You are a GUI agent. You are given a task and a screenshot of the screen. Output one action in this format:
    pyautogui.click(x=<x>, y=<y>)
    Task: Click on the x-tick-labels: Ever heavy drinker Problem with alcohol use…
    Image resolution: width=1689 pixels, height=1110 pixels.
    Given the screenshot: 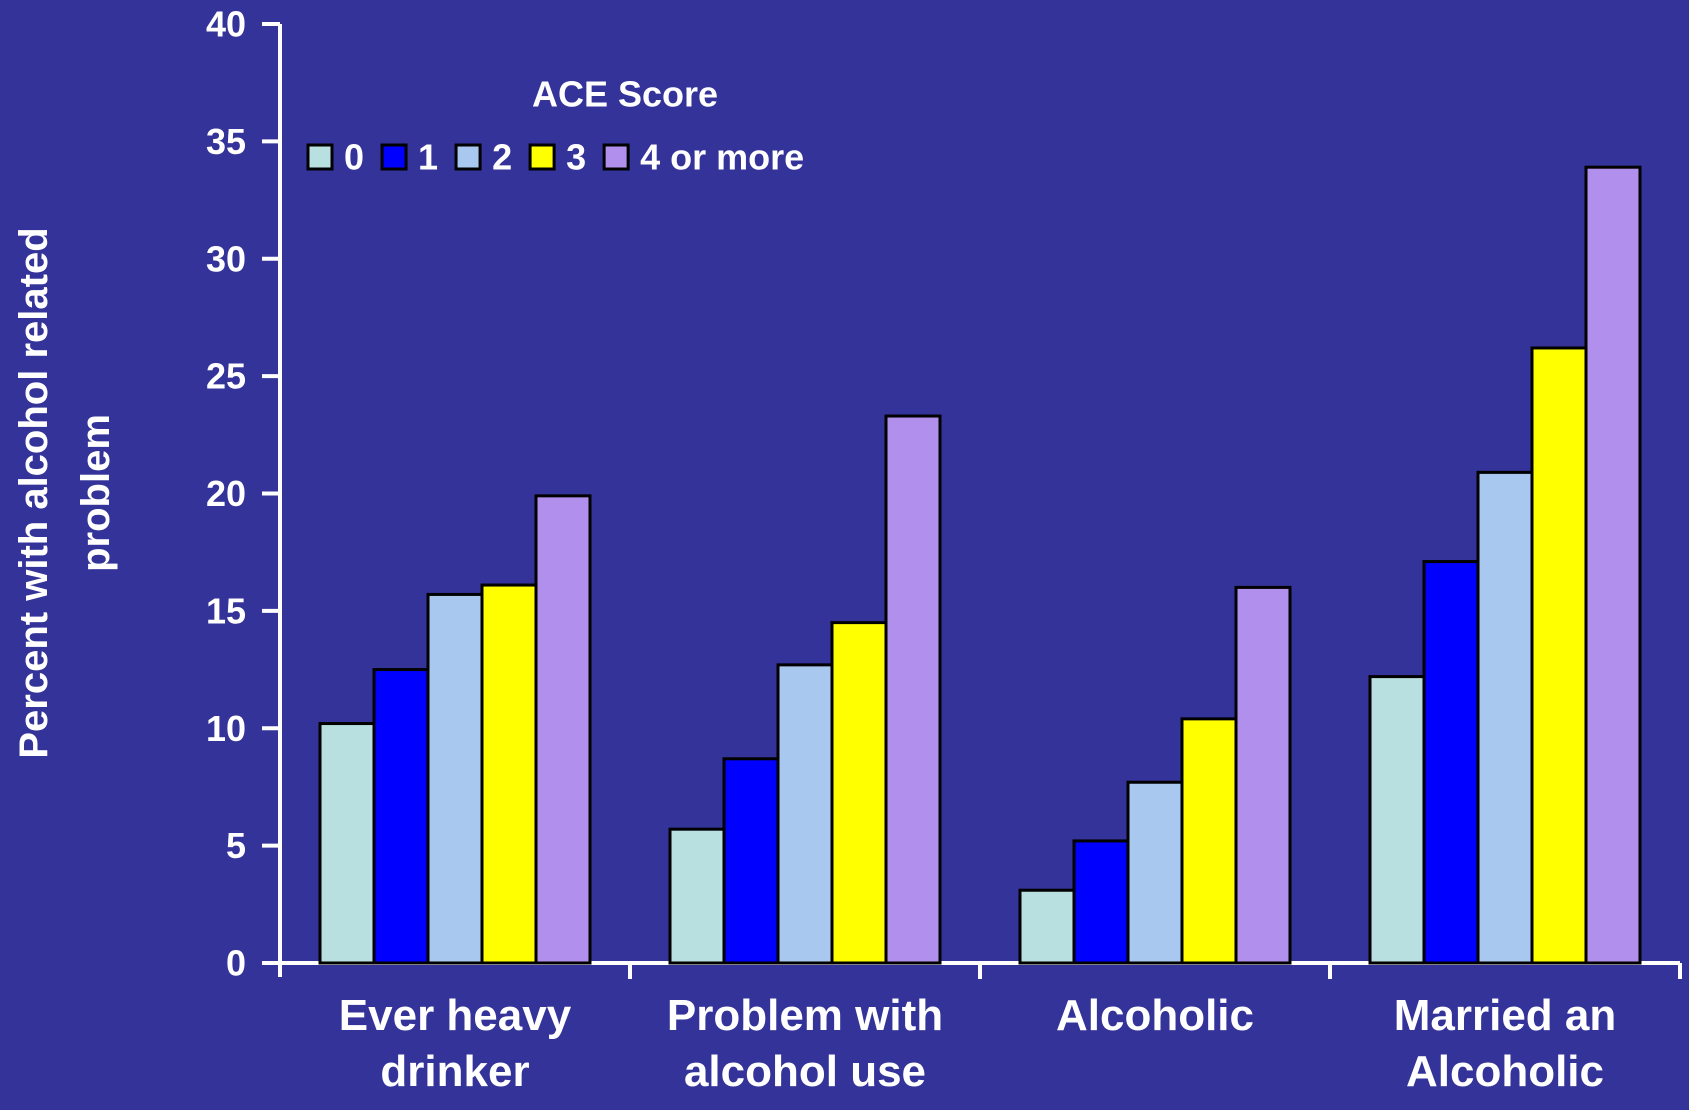 What is the action you would take?
    pyautogui.click(x=977, y=1043)
    